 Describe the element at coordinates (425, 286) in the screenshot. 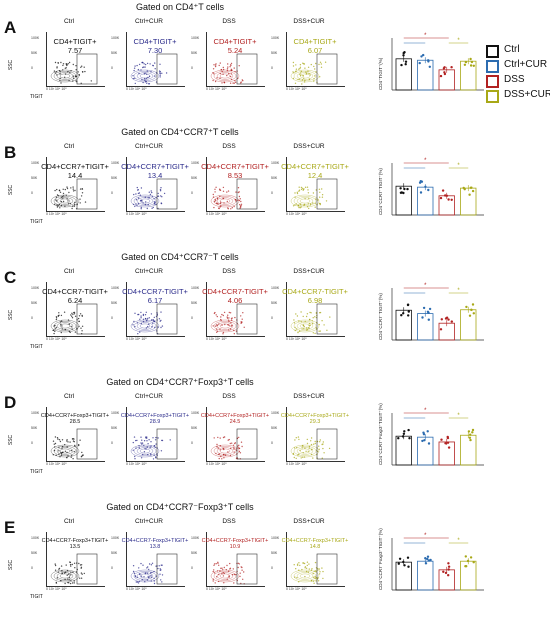

I see `sig-star: *` at that location.